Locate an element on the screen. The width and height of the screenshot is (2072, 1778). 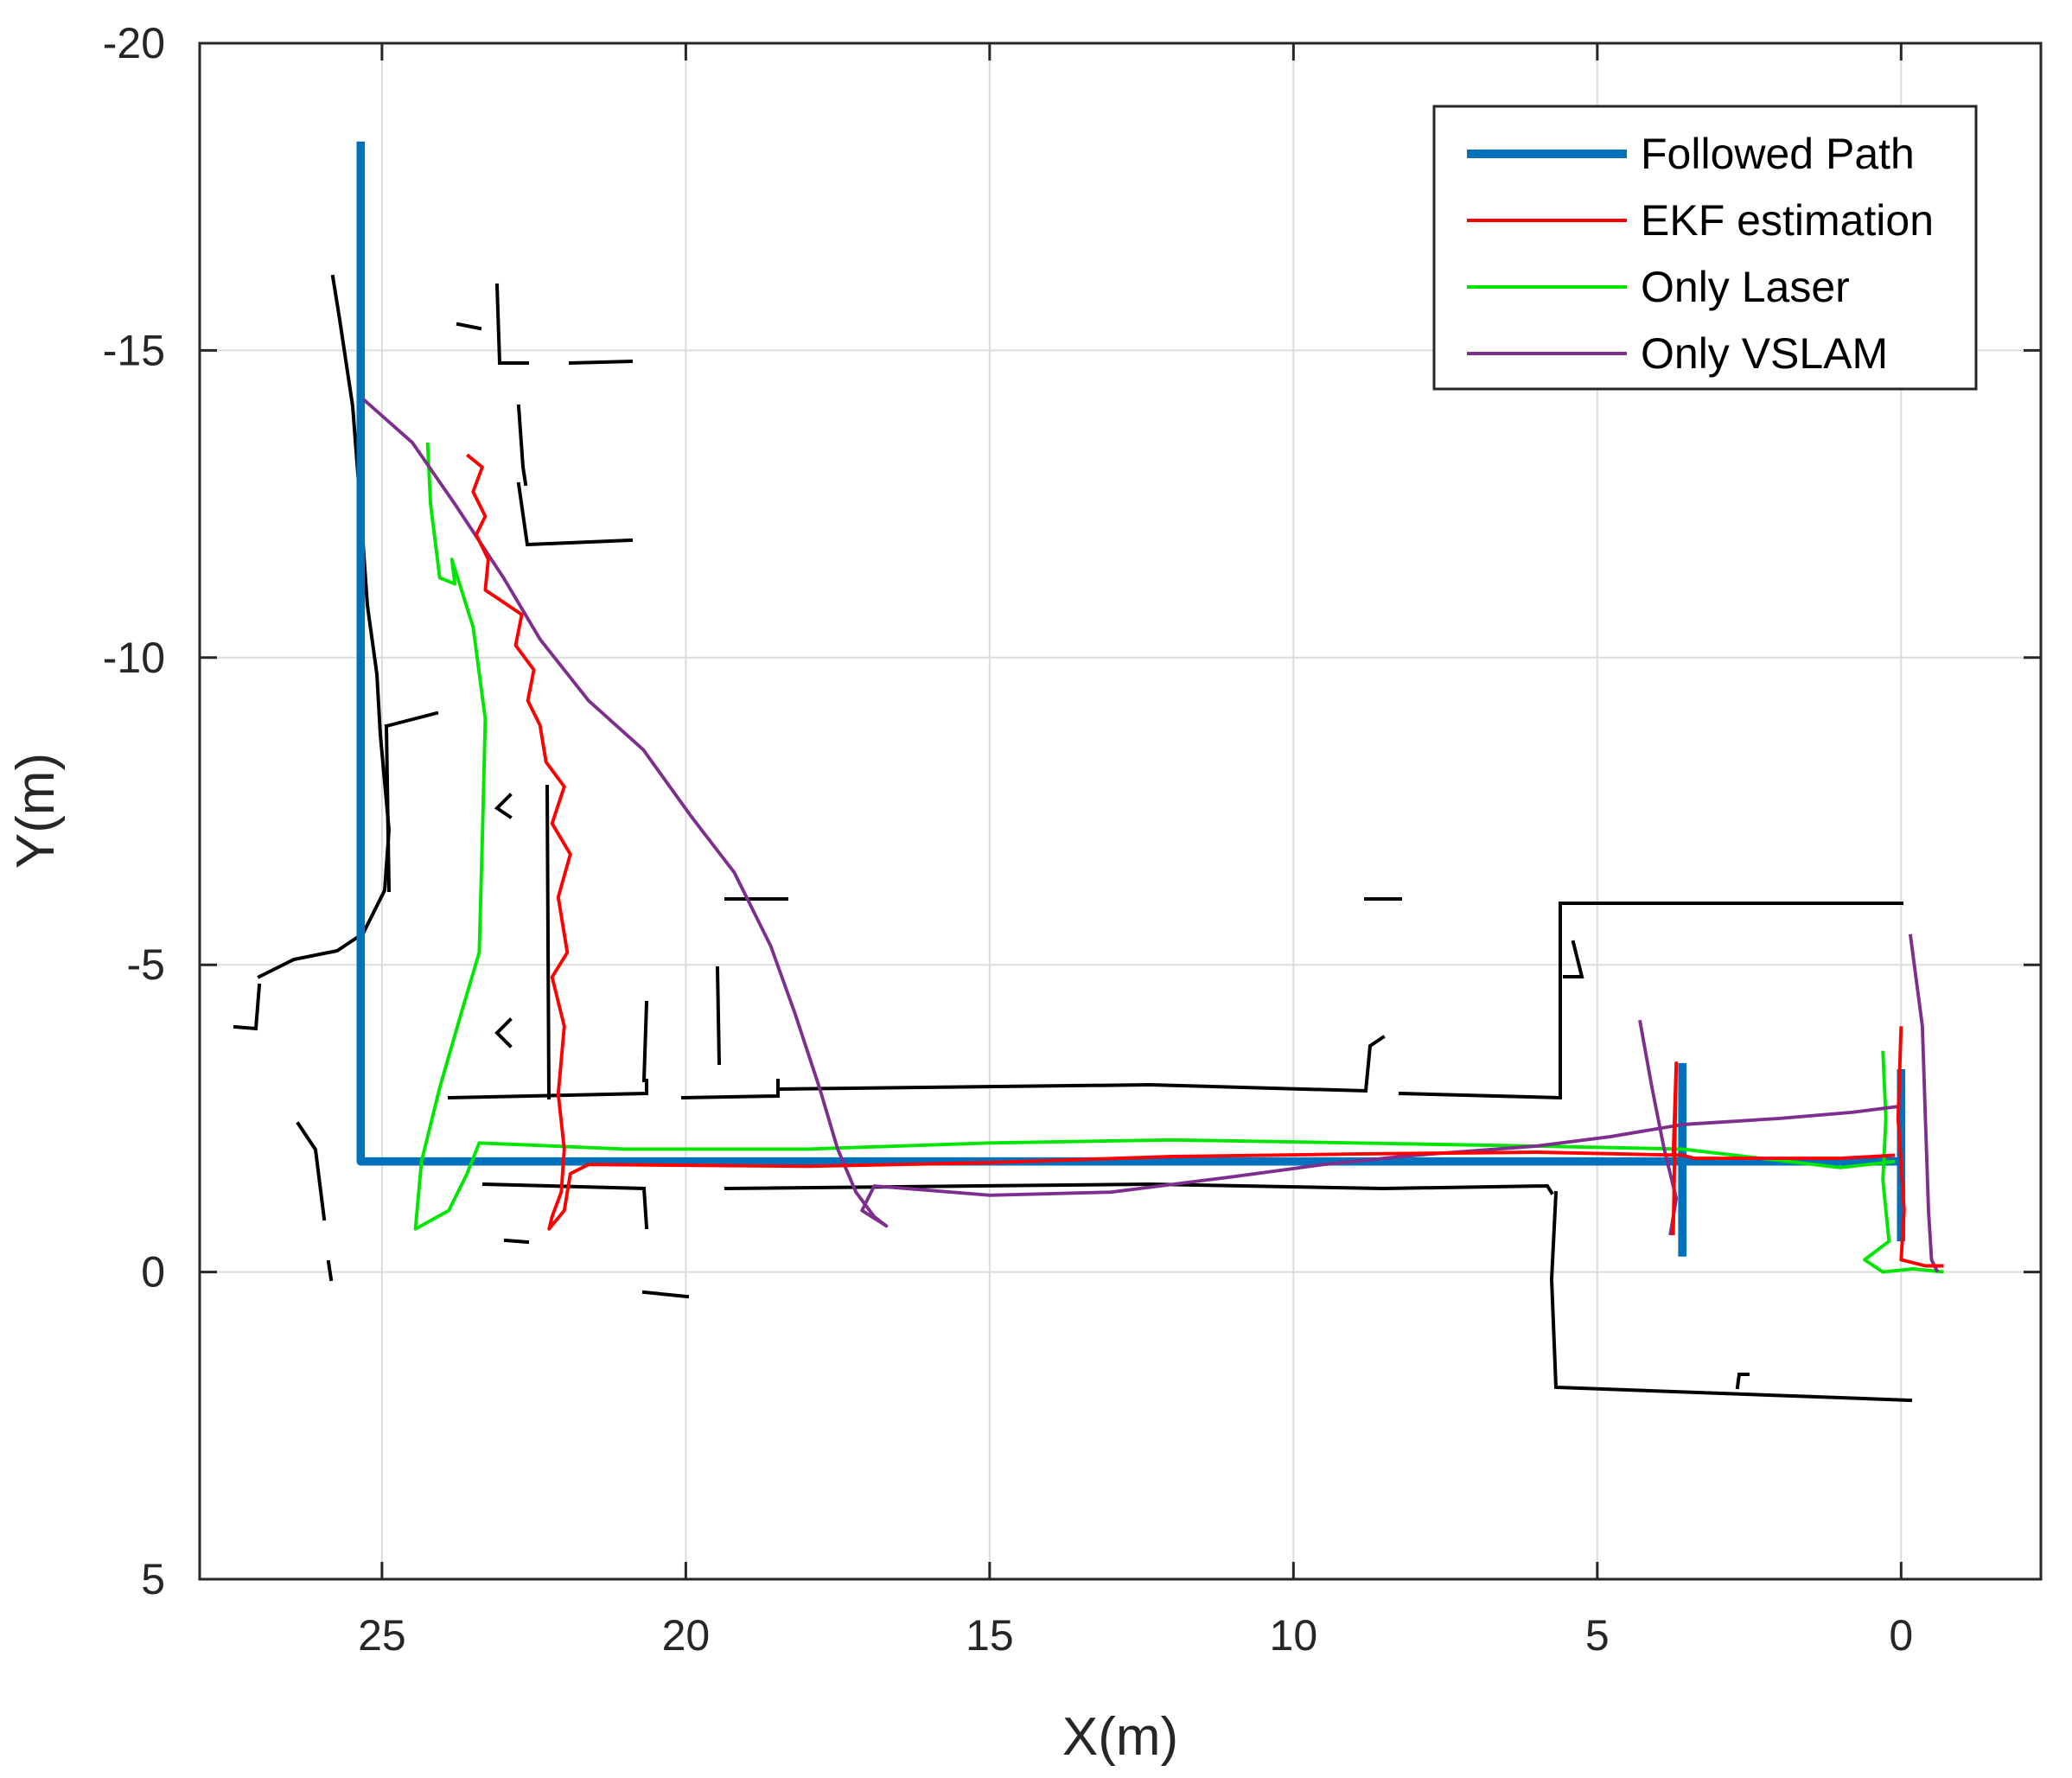
legend-label-ekf-estimation: EKF estimation is located at coordinates (1787, 221).